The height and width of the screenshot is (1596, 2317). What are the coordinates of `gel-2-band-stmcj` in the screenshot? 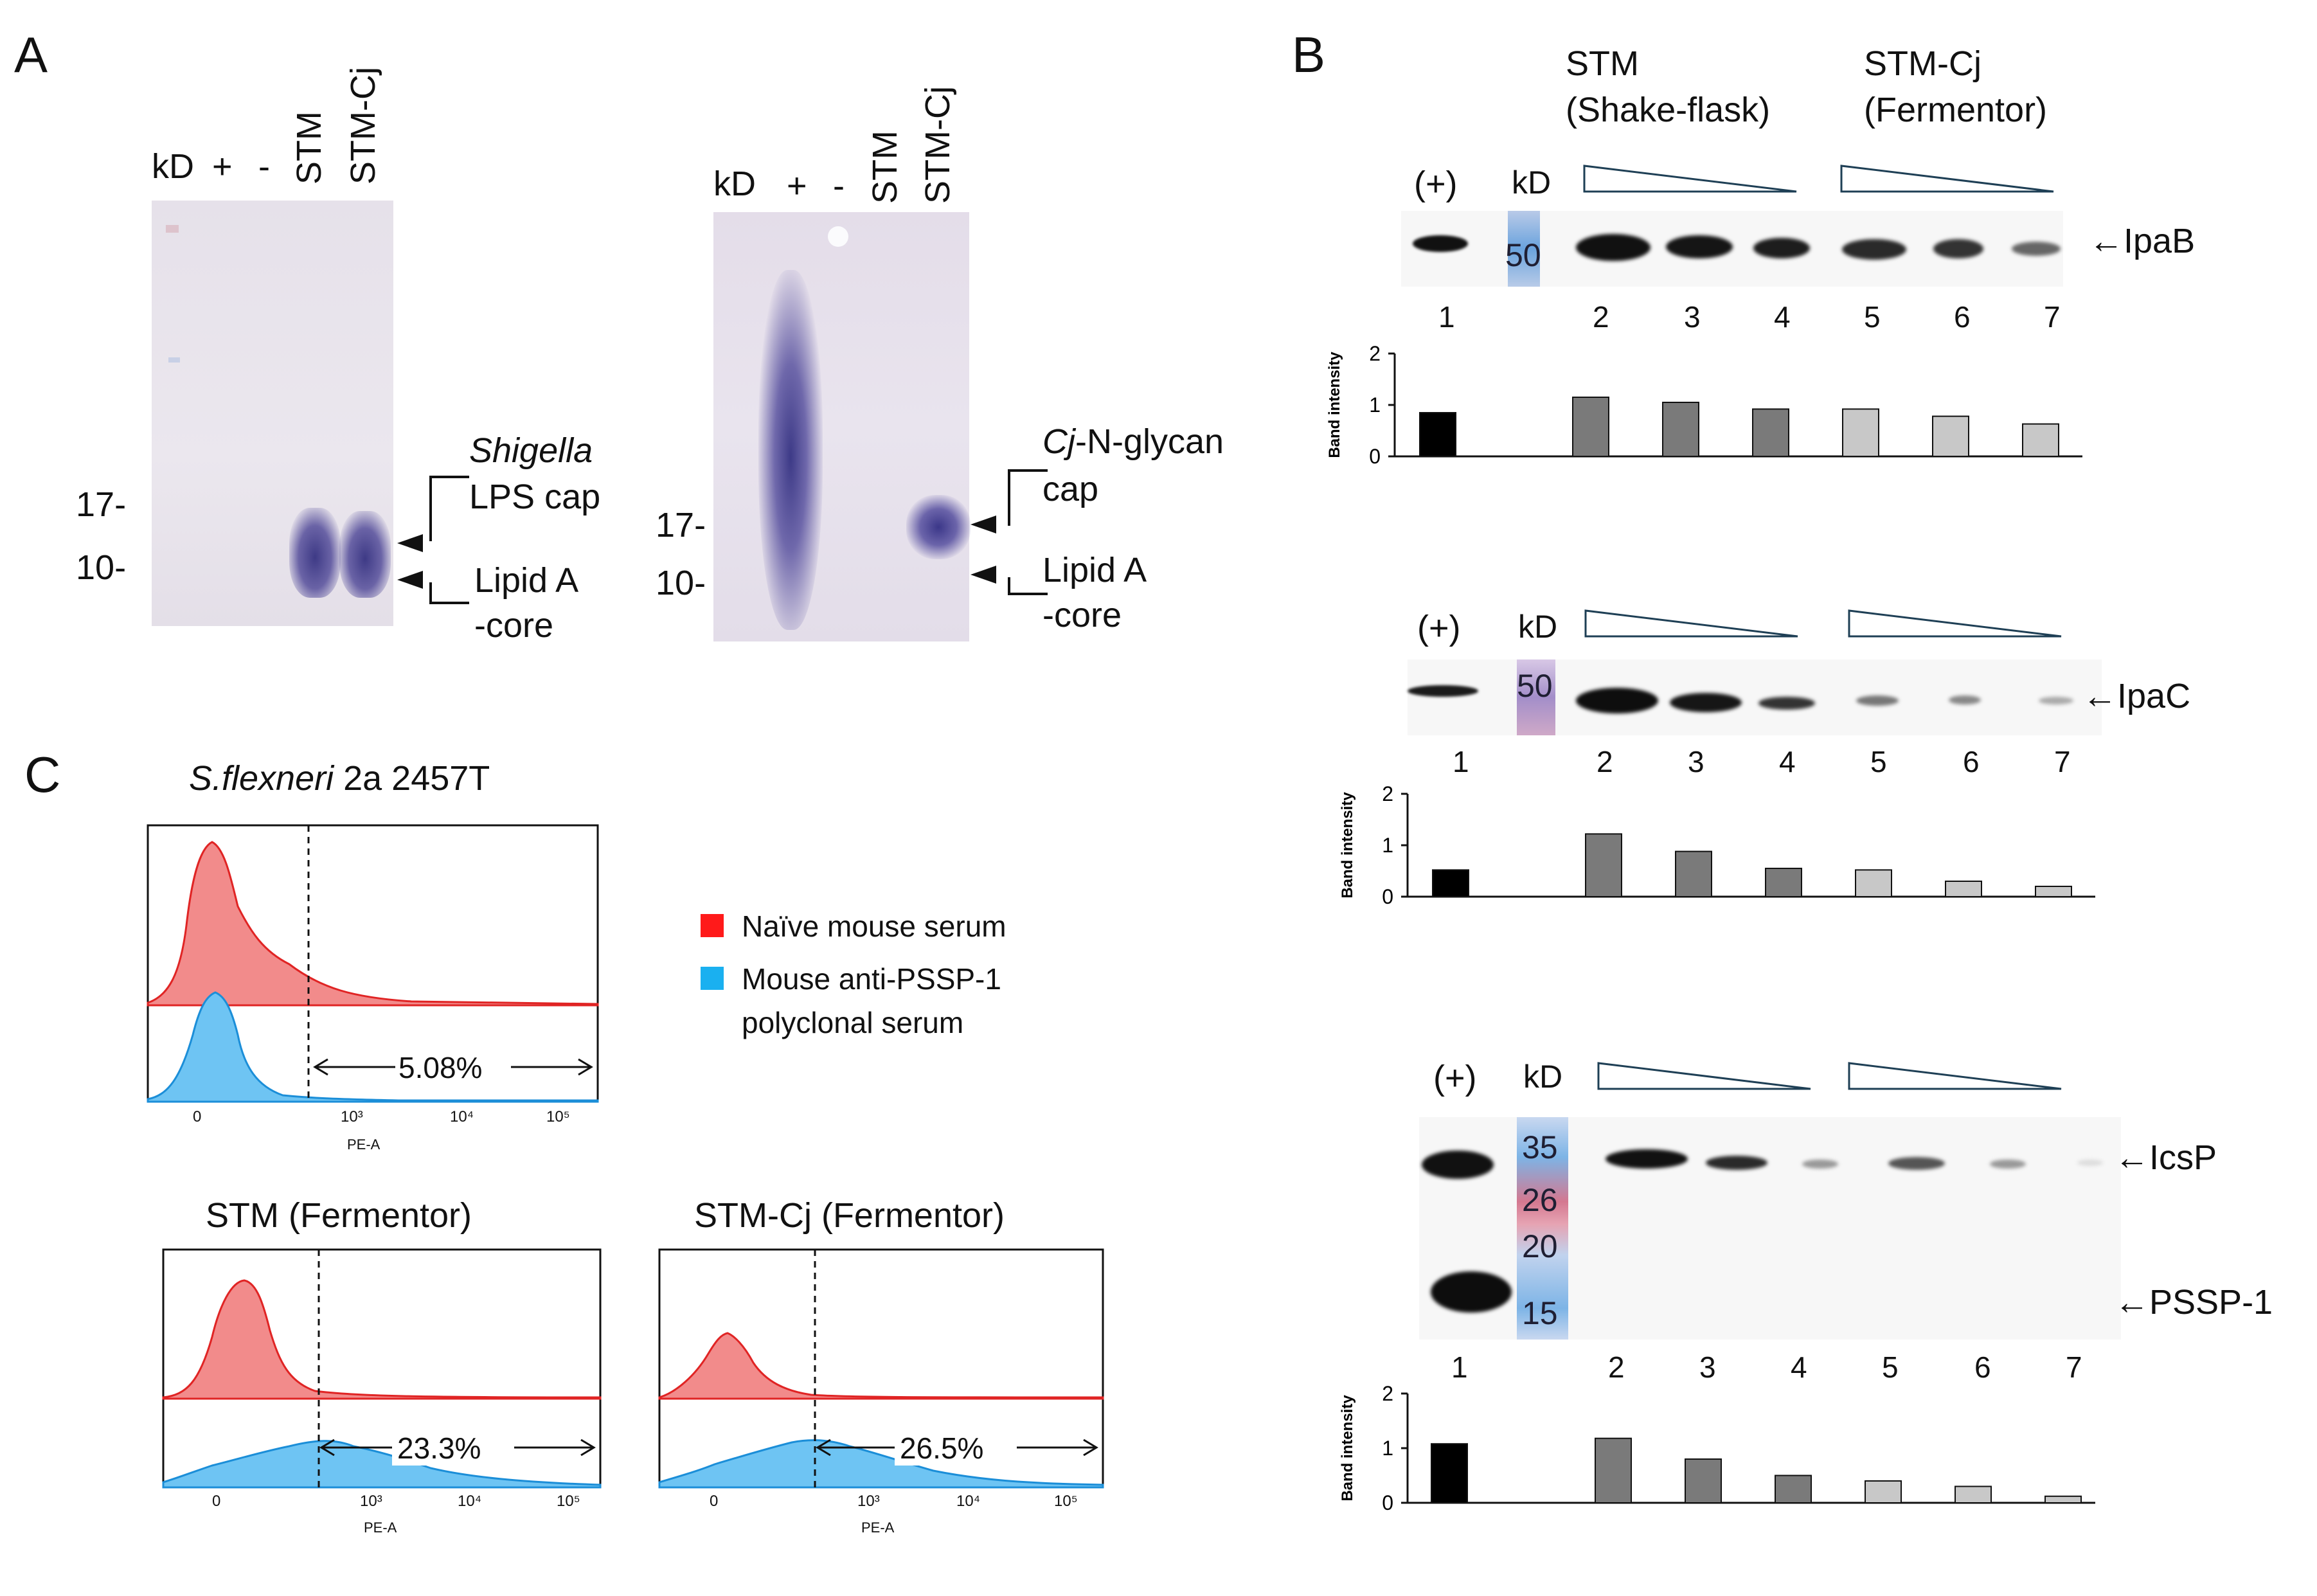 It's located at (938, 527).